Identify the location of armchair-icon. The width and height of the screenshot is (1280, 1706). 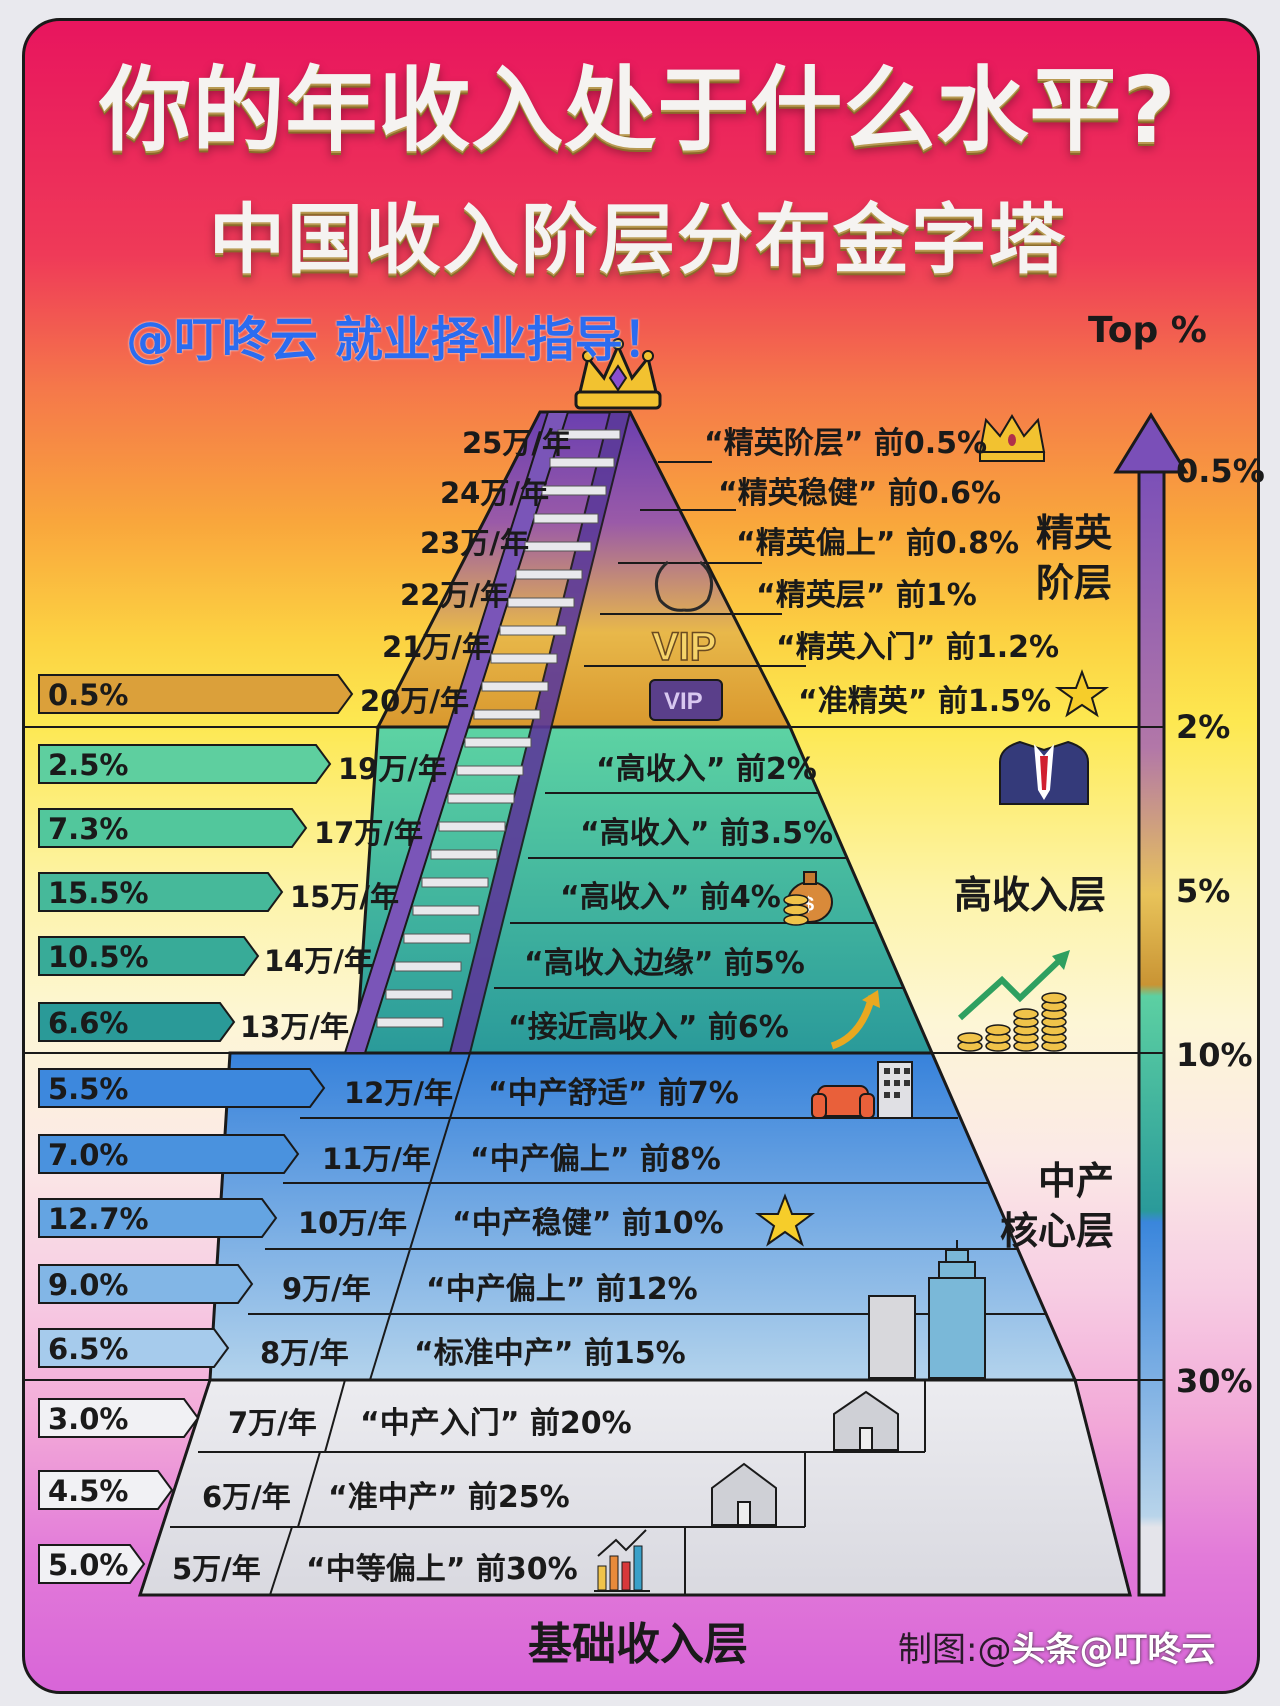
(843, 1102).